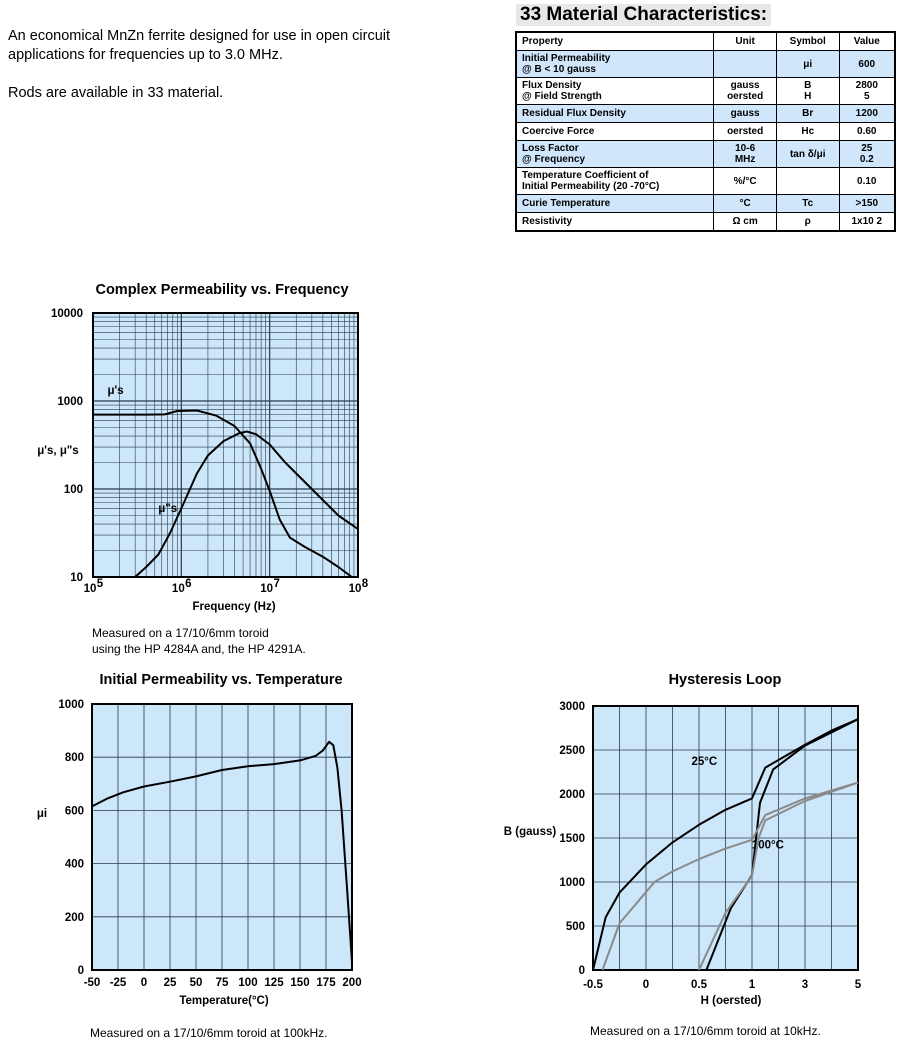 Image resolution: width=900 pixels, height=1041 pixels. Describe the element at coordinates (867, 131) in the screenshot. I see `cell-line: 0.60` at that location.